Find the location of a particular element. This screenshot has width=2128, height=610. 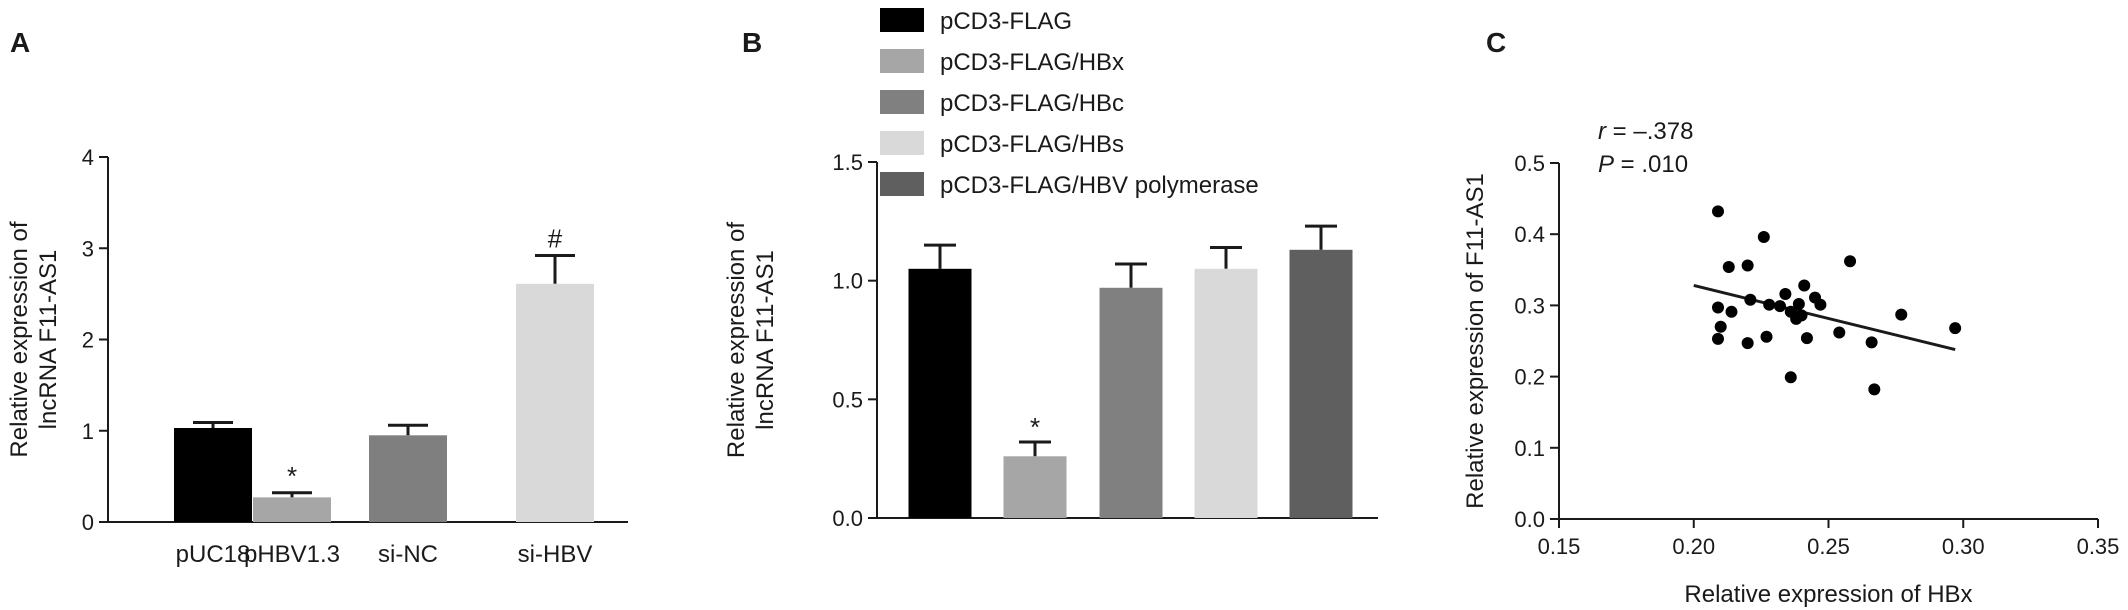

x-tick-label: pHBV1.3 is located at coordinates (292, 554).